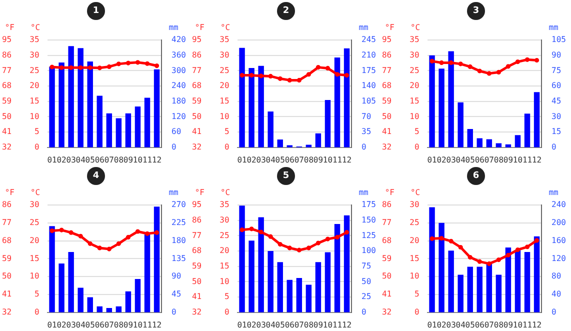  What do you see at coordinates (369, 39) in the screenshot?
I see `y2-tick-label: 245` at bounding box center [369, 39].